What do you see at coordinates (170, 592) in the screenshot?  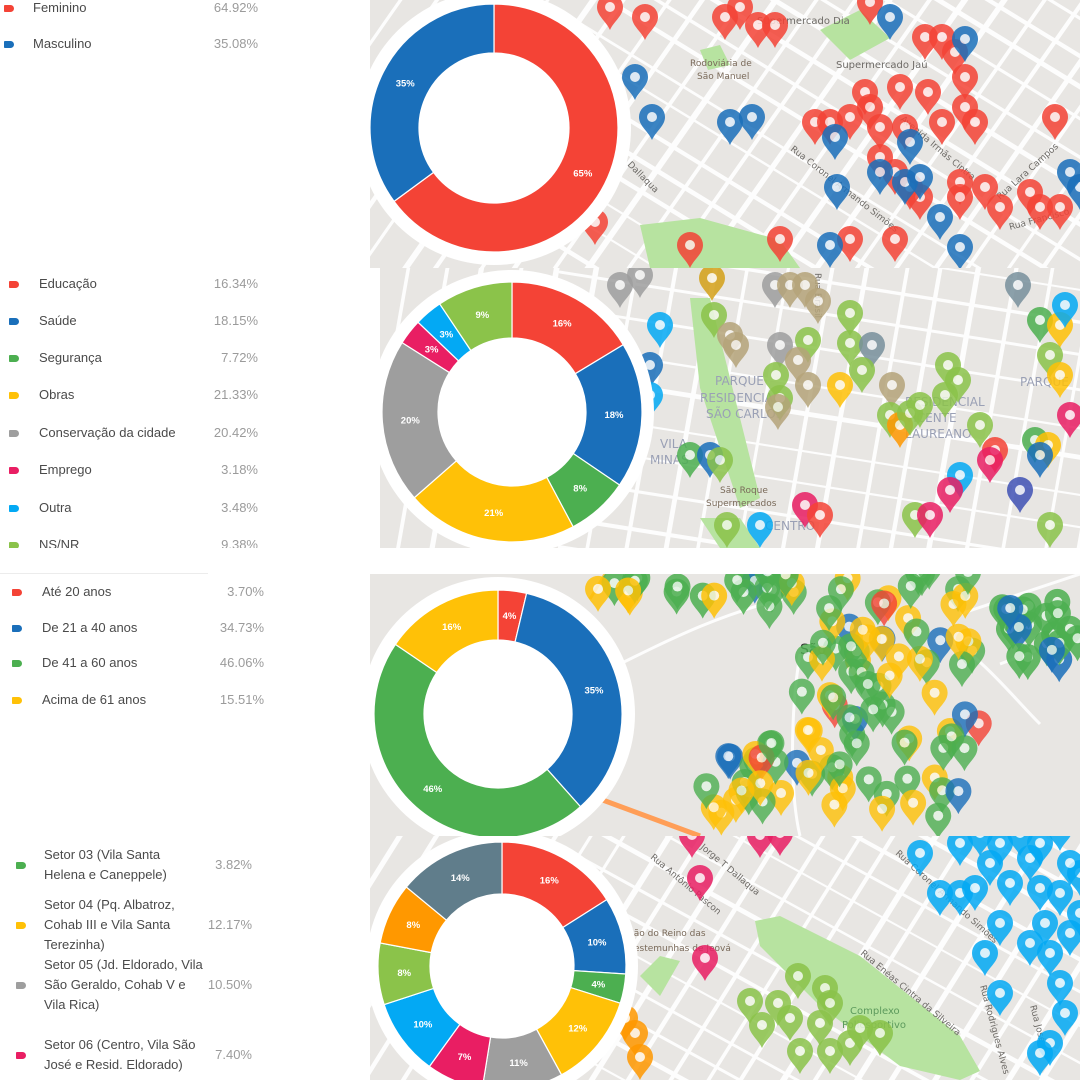 I see `legend-item: Até 20 anos 3.70%` at bounding box center [170, 592].